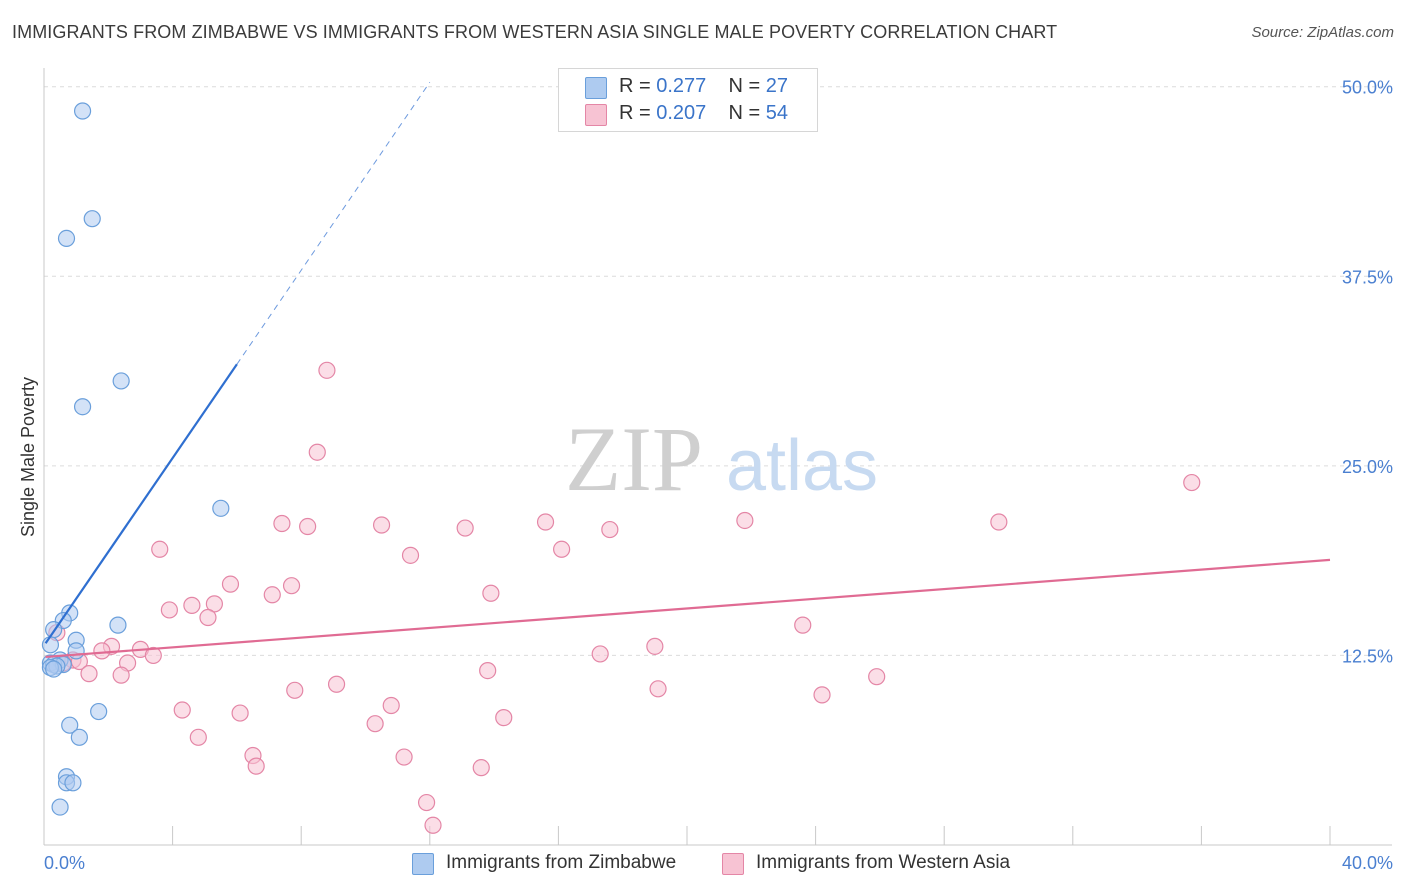 The width and height of the screenshot is (1406, 892). Describe the element at coordinates (141, 503) in the screenshot. I see `zimbabwe-trend-line` at that location.